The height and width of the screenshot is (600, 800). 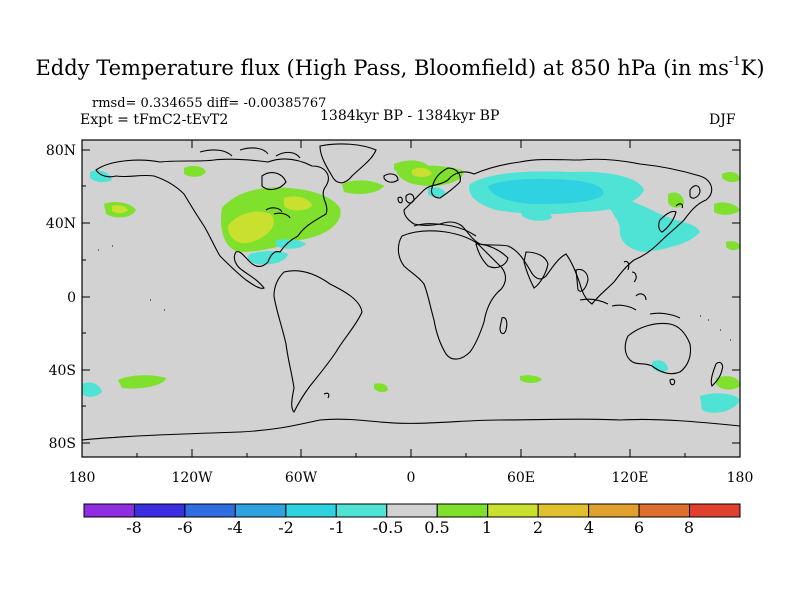 I want to click on fill-npac-east-strong, so click(x=120, y=209).